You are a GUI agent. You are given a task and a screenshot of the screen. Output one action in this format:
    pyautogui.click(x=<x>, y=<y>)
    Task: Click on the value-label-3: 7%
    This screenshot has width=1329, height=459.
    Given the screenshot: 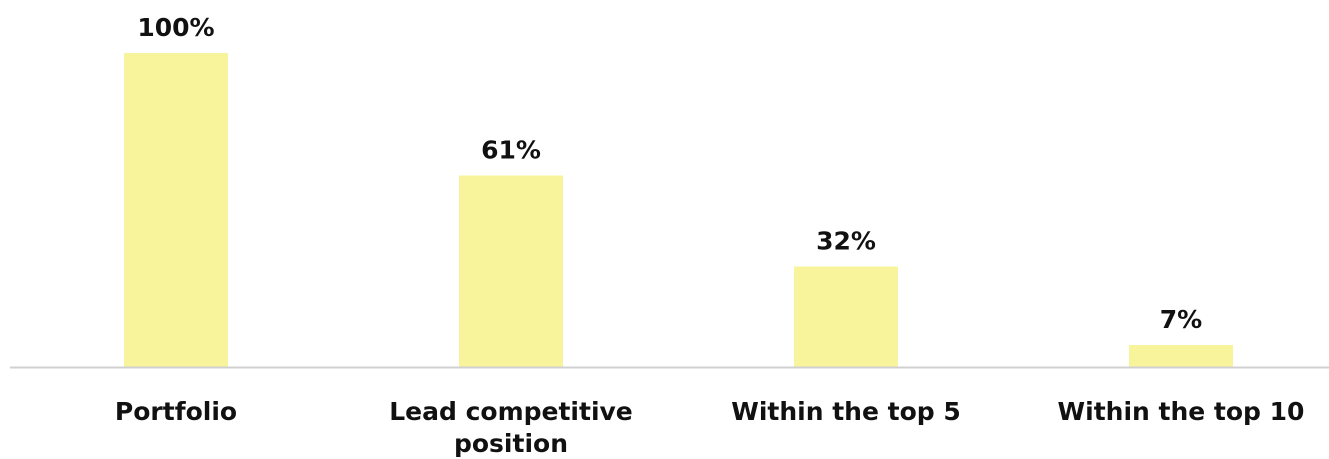 What is the action you would take?
    pyautogui.click(x=1181, y=319)
    